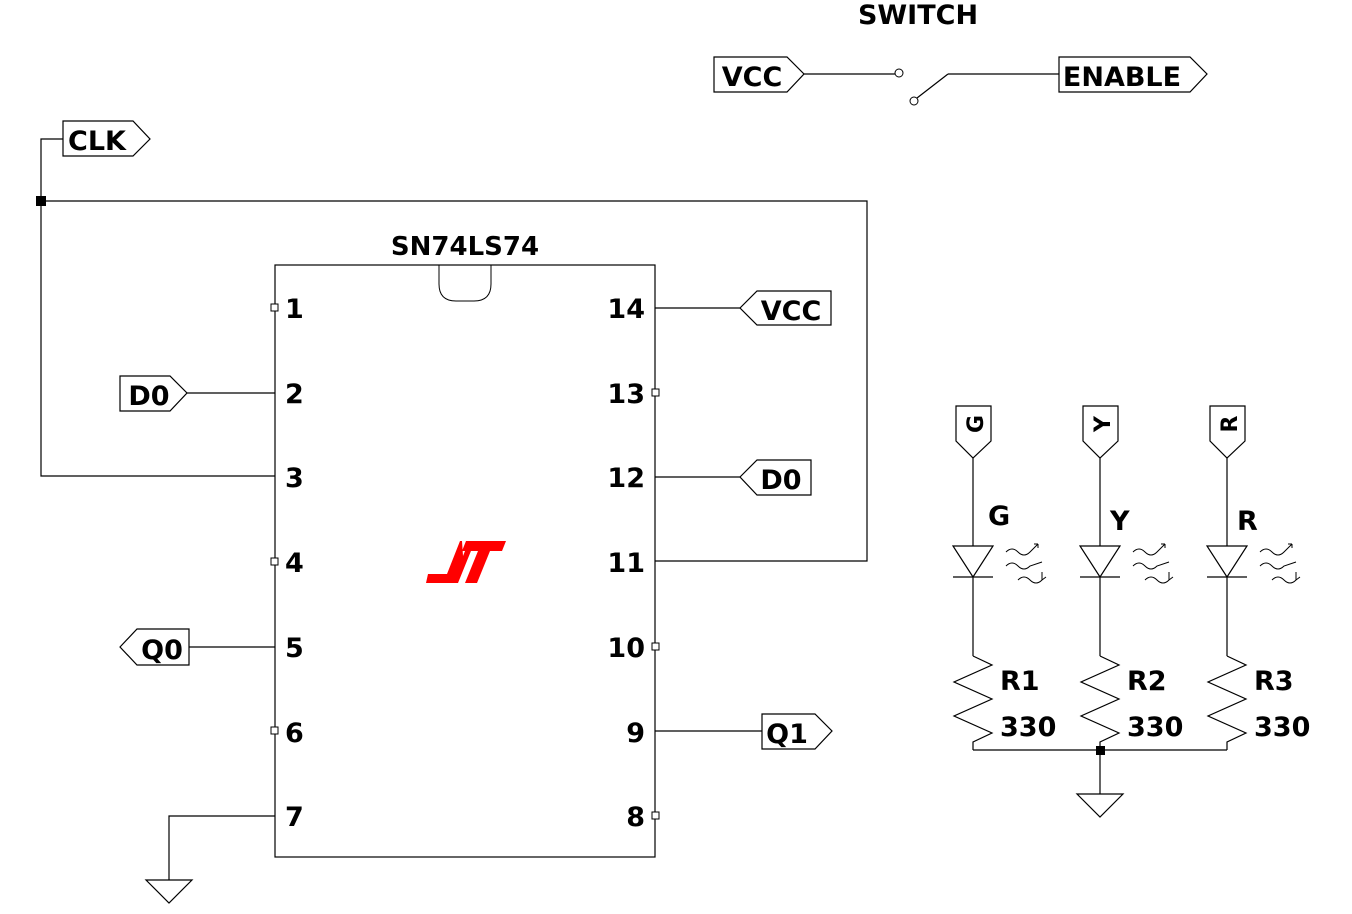 This screenshot has width=1352, height=914. What do you see at coordinates (918, 15) in the screenshot?
I see `switch-title: SWITCH` at bounding box center [918, 15].